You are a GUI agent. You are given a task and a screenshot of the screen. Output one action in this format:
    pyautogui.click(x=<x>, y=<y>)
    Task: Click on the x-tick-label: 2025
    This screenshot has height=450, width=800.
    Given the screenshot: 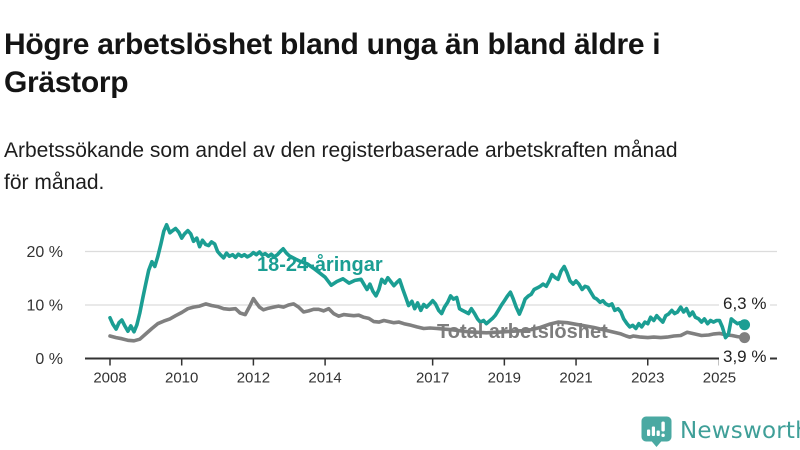 What is the action you would take?
    pyautogui.click(x=719, y=378)
    